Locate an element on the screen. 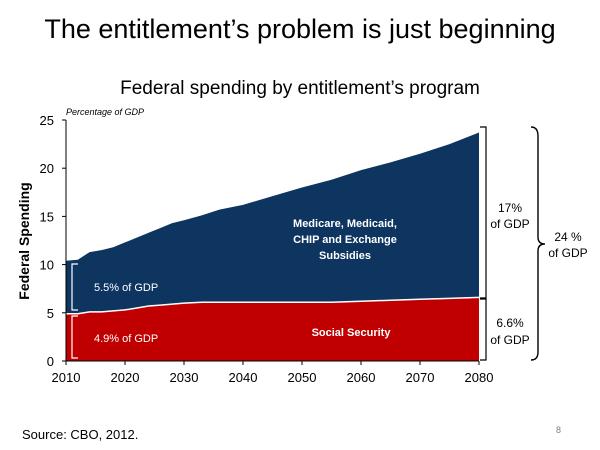 This screenshot has width=600, height=450. x-tick-label: 2030 is located at coordinates (184, 377).